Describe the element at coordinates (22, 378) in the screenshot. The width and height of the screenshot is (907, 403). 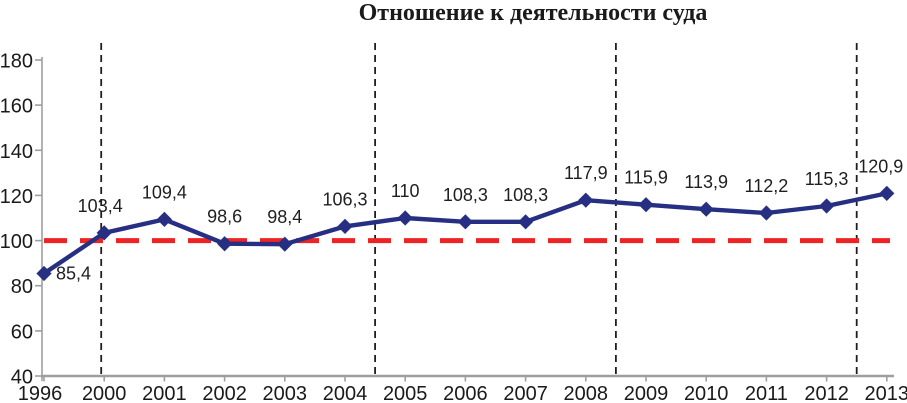
I see `y-tick-label-40: 40` at that location.